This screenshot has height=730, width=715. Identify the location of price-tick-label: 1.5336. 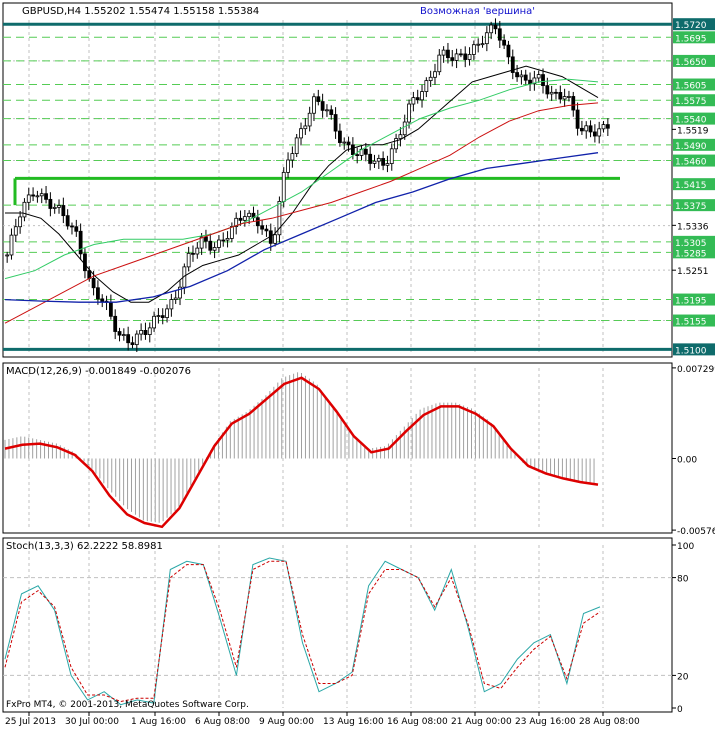
(693, 227).